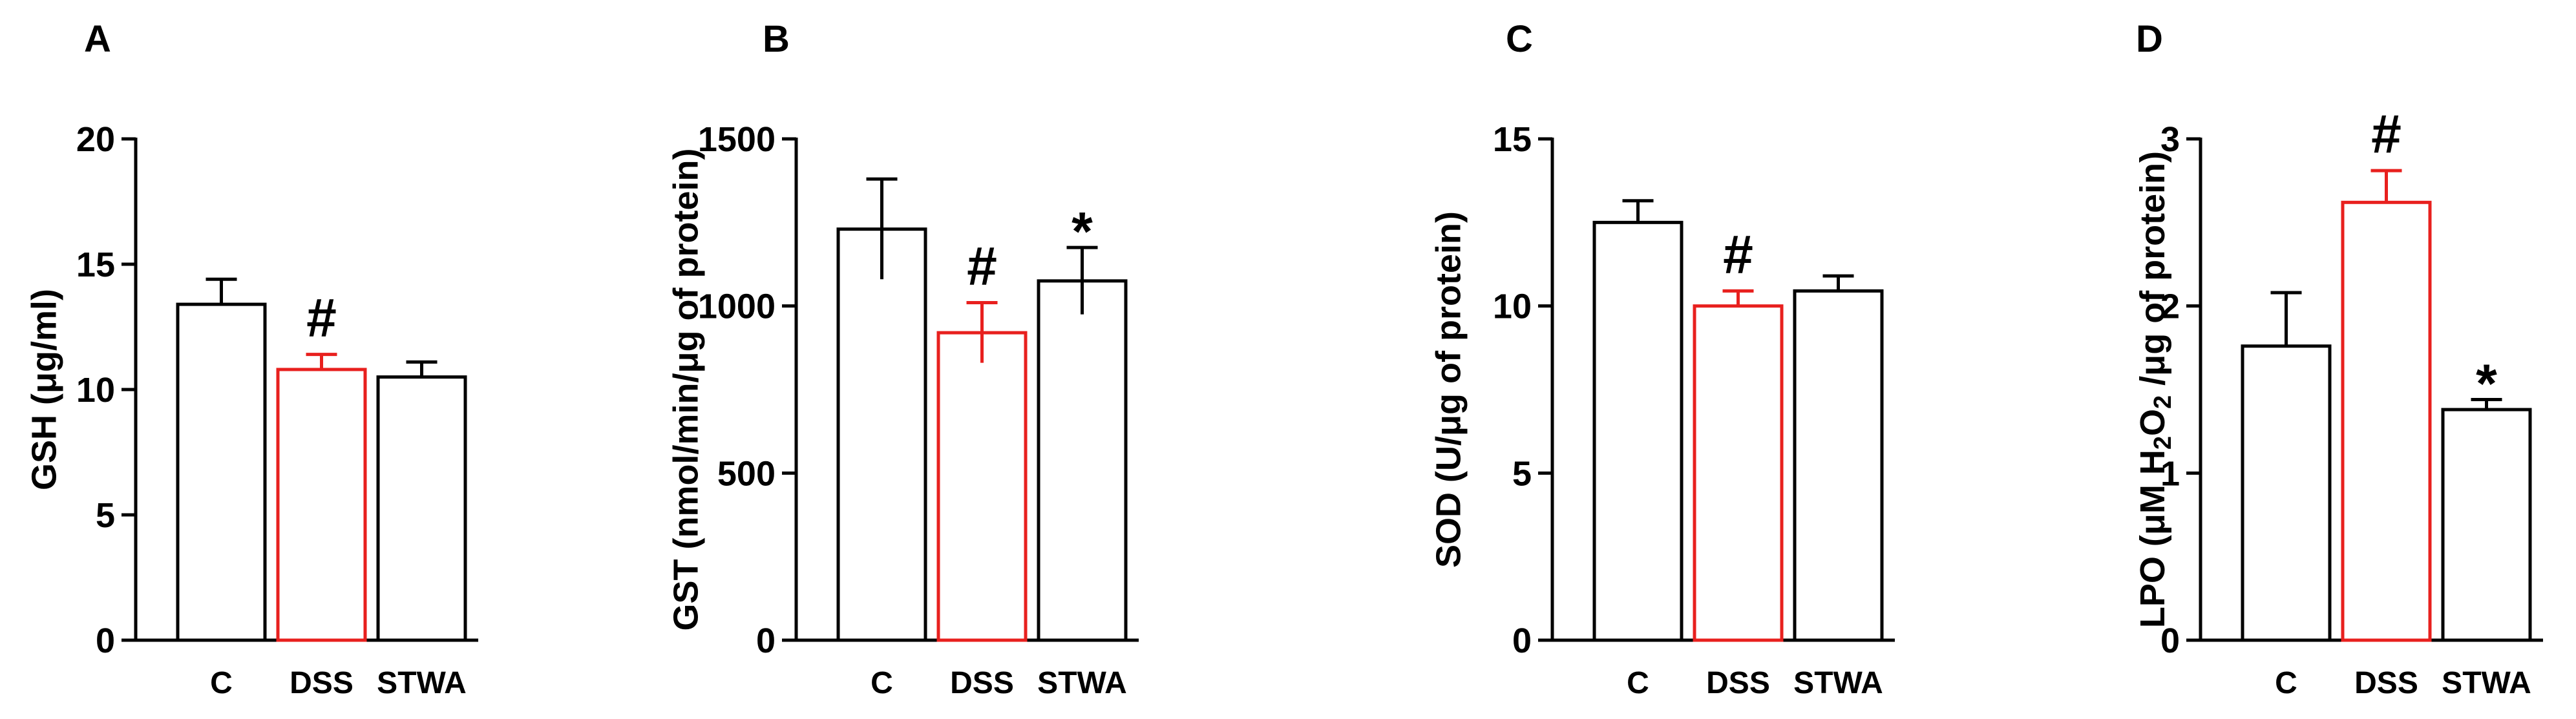 This screenshot has height=719, width=2576. Describe the element at coordinates (2152, 422) in the screenshot. I see `y-axis-title-part: O` at that location.